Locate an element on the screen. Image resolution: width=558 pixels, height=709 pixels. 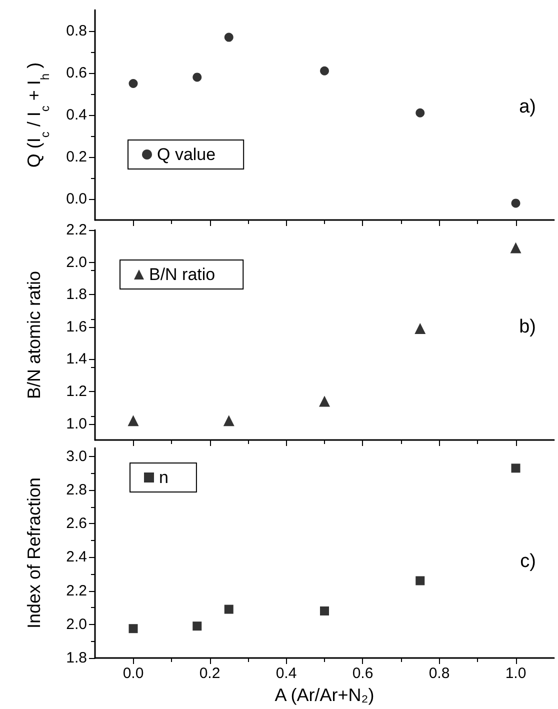
x-tick-label: 0.6 is located at coordinates (363, 673).